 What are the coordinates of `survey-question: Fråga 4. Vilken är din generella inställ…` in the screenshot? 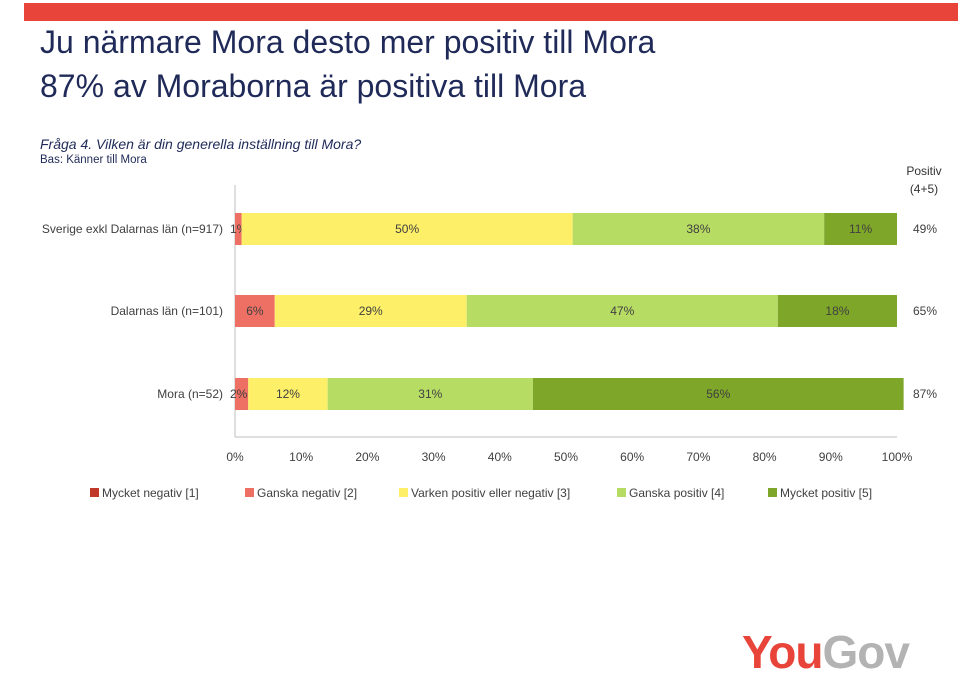 It's located at (201, 144).